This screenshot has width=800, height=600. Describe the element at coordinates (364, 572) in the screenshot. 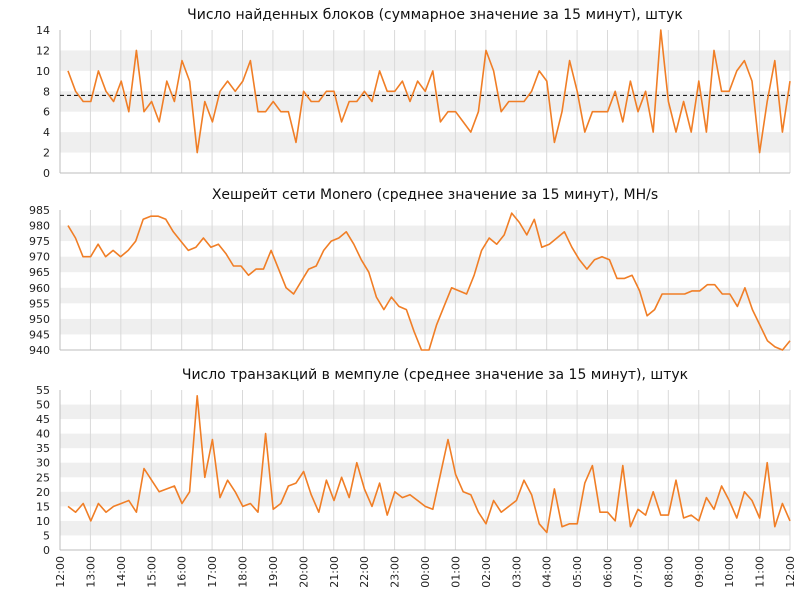

I see `x-tick-label: 22:00` at that location.